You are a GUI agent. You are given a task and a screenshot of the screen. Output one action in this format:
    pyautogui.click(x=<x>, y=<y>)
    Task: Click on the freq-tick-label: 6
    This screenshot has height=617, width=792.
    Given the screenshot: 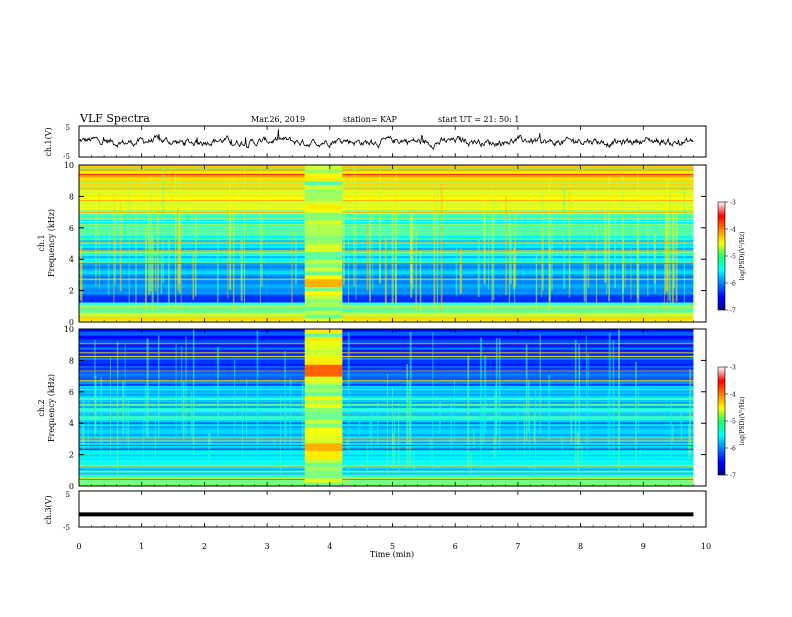 What is the action you would take?
    pyautogui.click(x=71, y=392)
    